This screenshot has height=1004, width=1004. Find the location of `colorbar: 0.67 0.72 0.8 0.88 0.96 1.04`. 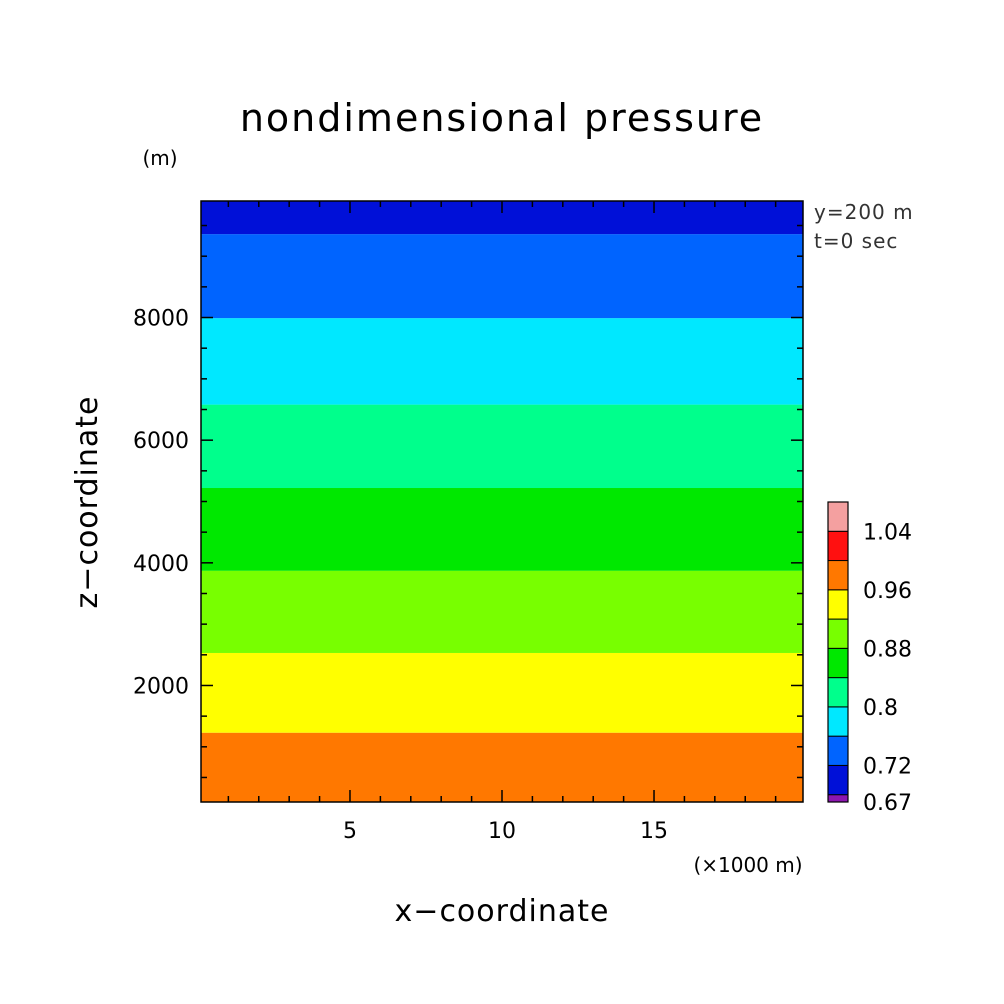

colorbar: 0.67 0.72 0.8 0.88 0.96 1.04 is located at coordinates (869, 658).